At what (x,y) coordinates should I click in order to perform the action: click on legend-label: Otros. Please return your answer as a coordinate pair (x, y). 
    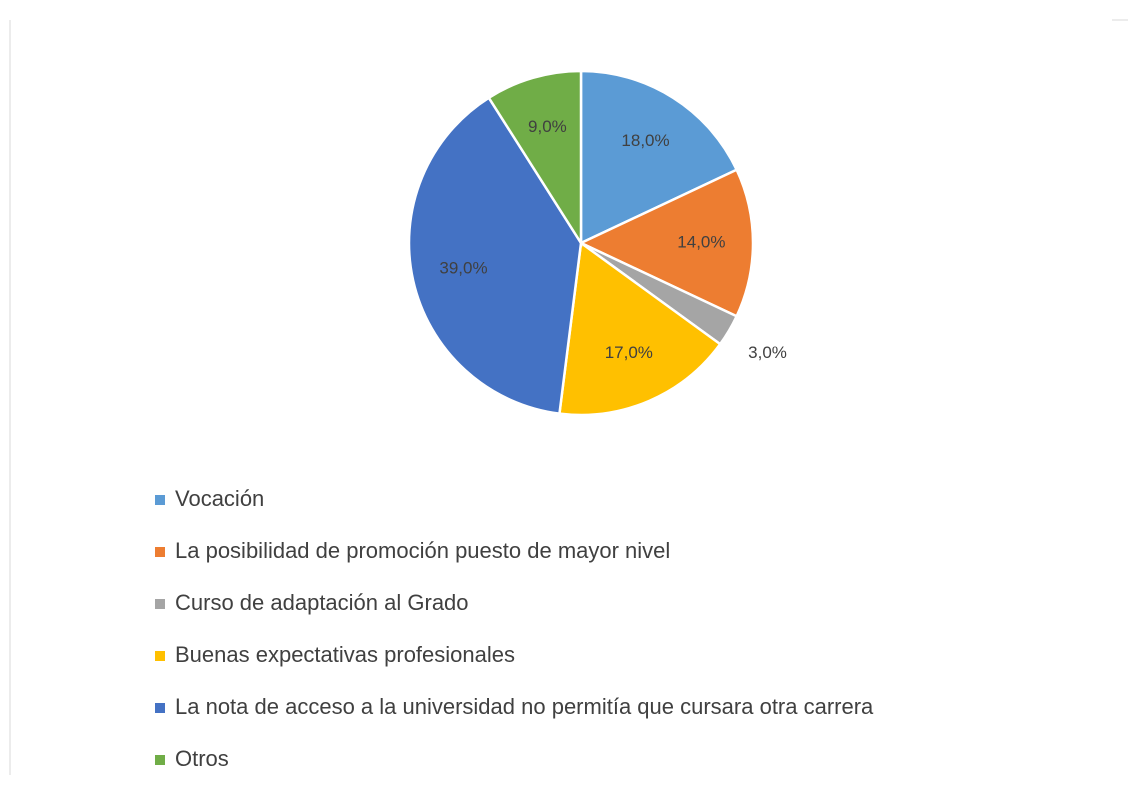
    Looking at the image, I should click on (202, 758).